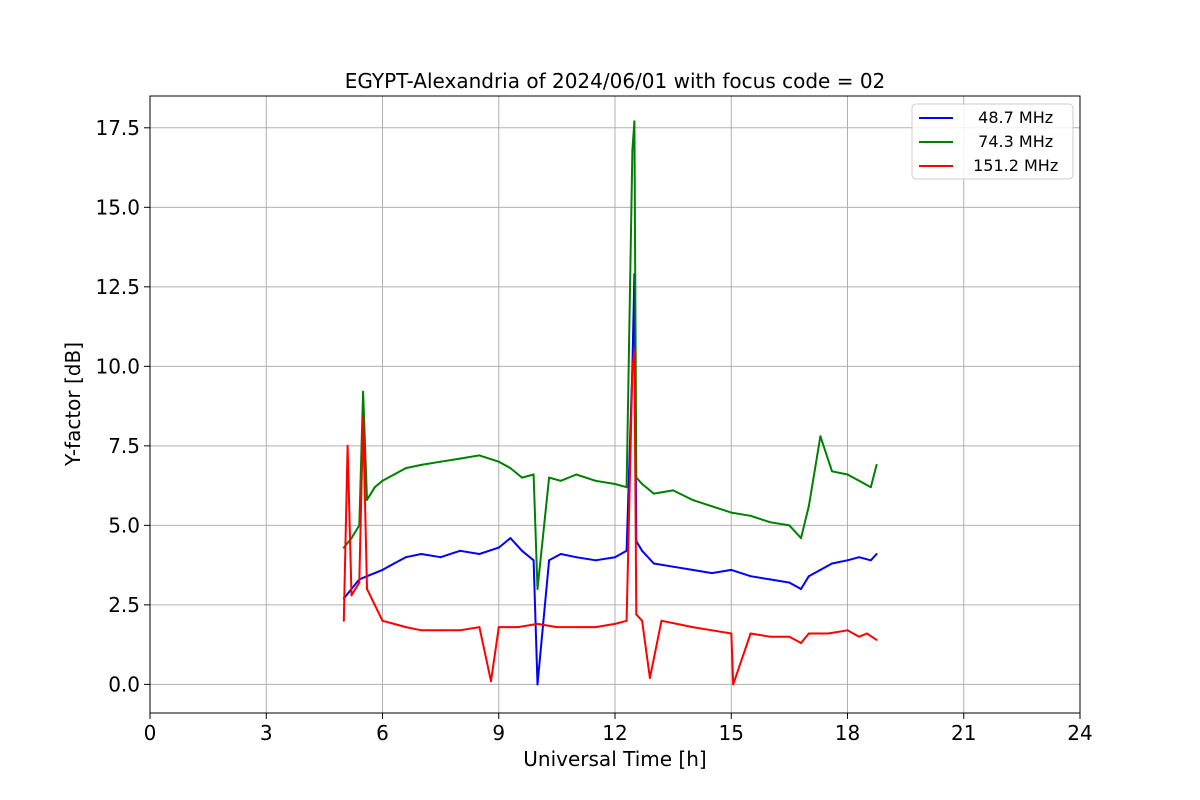 The image size is (1200, 800). Describe the element at coordinates (73, 404) in the screenshot. I see `y-axis-label: Y-factor [dB]` at that location.